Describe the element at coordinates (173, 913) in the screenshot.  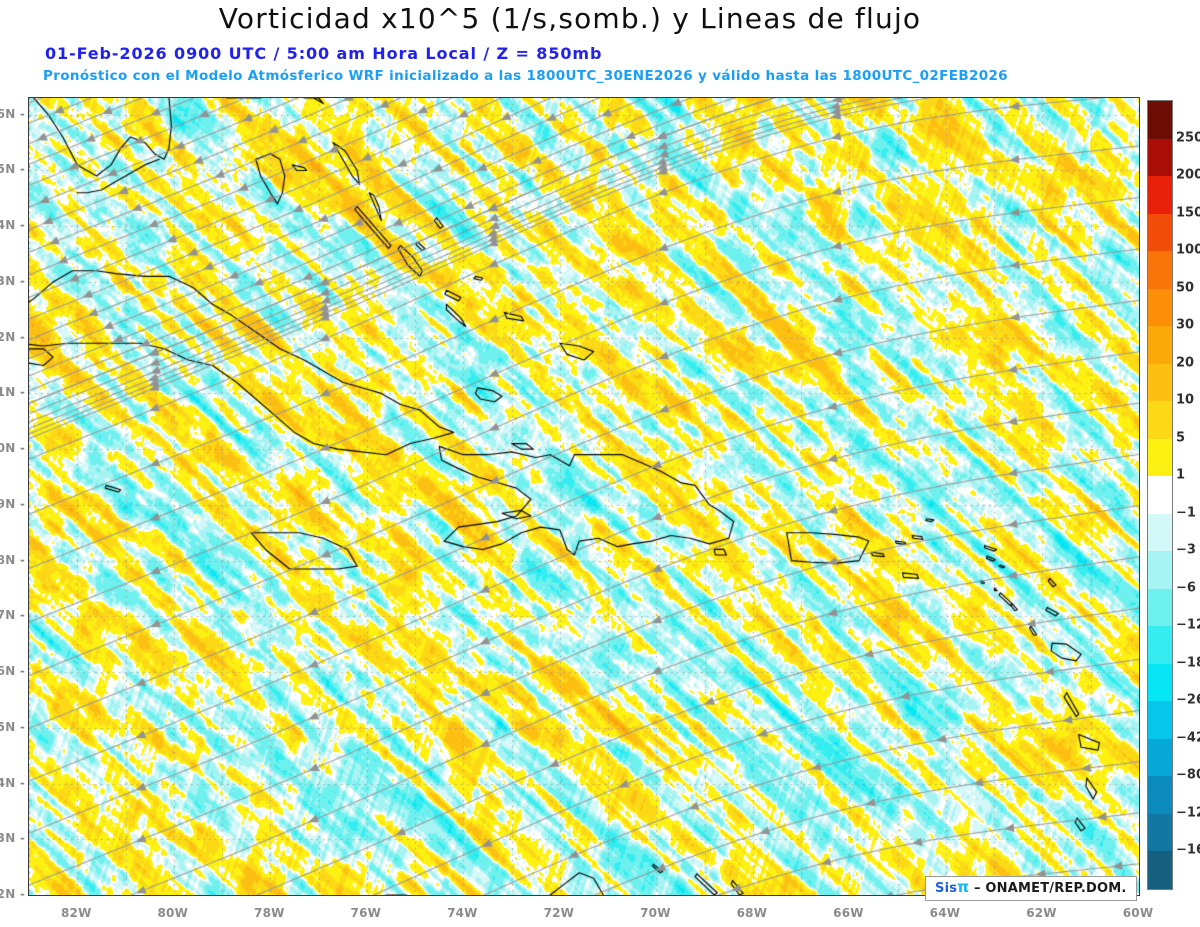
I see `longitude-tick-label: 80W` at that location.